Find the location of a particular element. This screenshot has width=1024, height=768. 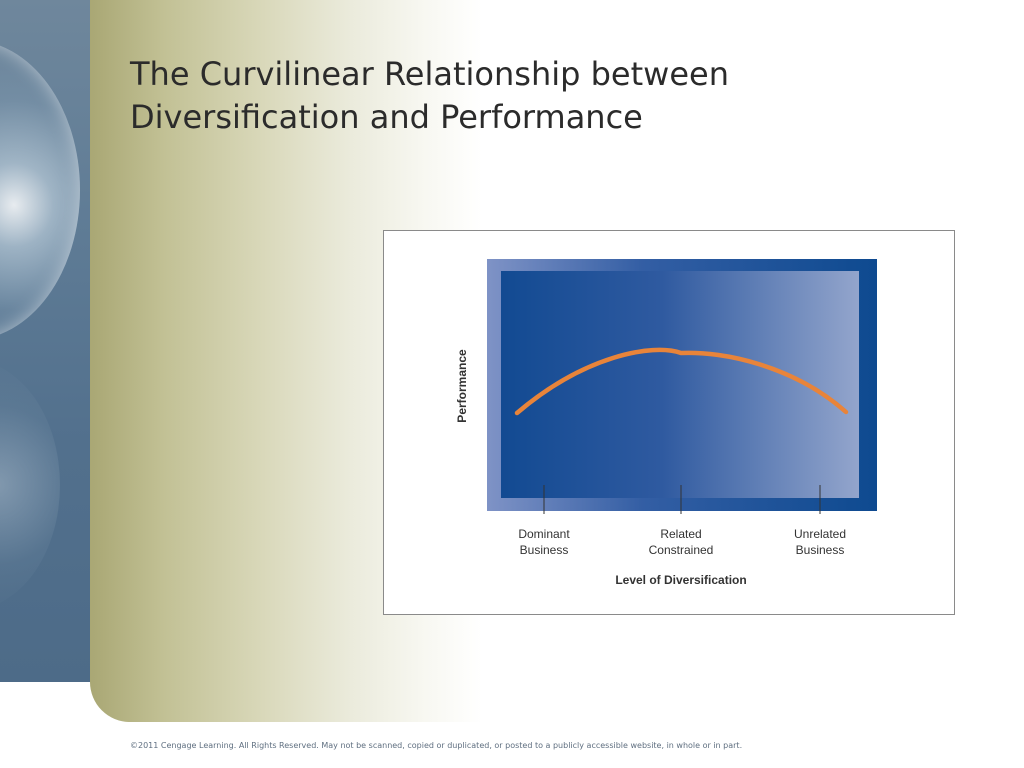

x-category-label-3-line-1: Unrelated is located at coordinates (820, 534).